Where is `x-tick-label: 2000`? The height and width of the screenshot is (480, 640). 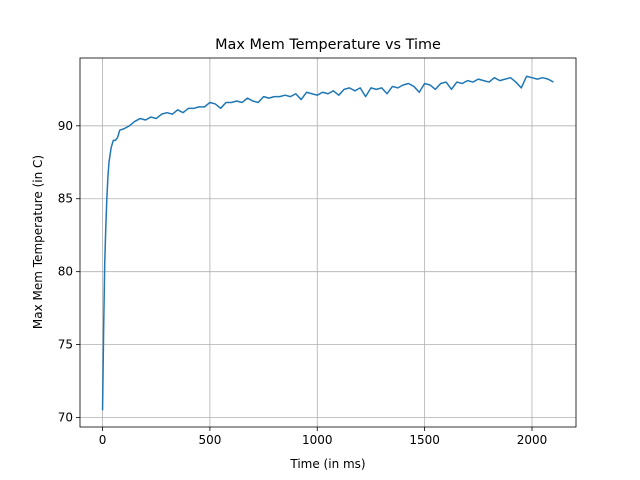 x-tick-label: 2000 is located at coordinates (532, 440).